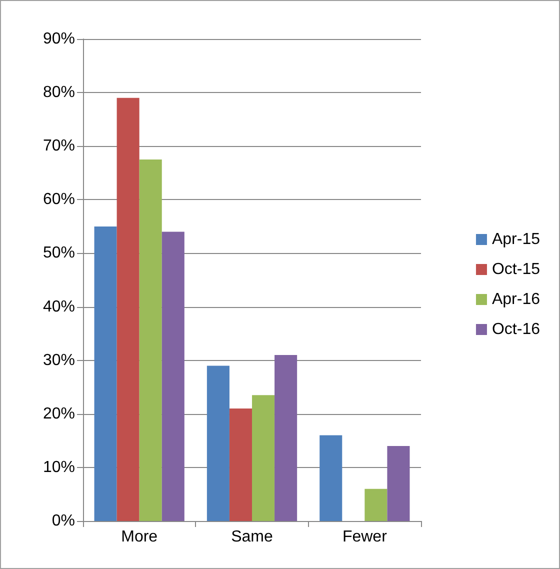 This screenshot has height=569, width=560. Describe the element at coordinates (516, 239) in the screenshot. I see `legend-label: Apr-15` at that location.